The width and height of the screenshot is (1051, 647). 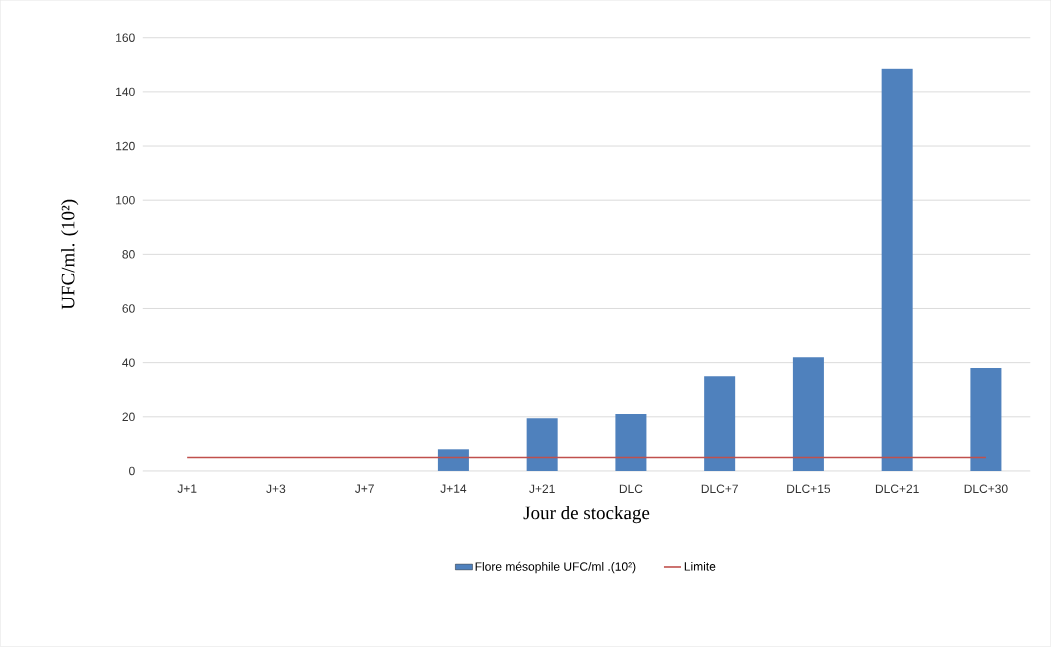 What do you see at coordinates (276, 489) in the screenshot?
I see `x-tick-label: J+3` at bounding box center [276, 489].